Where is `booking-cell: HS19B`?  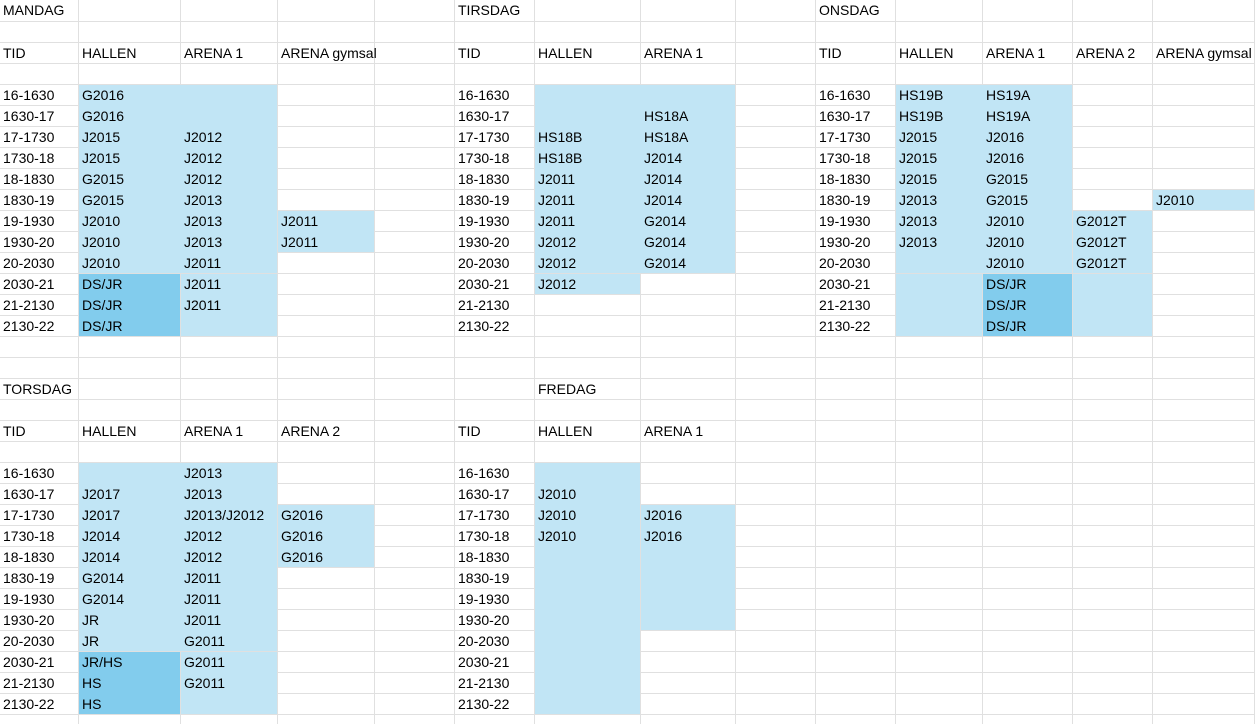 booking-cell: HS19B is located at coordinates (921, 95).